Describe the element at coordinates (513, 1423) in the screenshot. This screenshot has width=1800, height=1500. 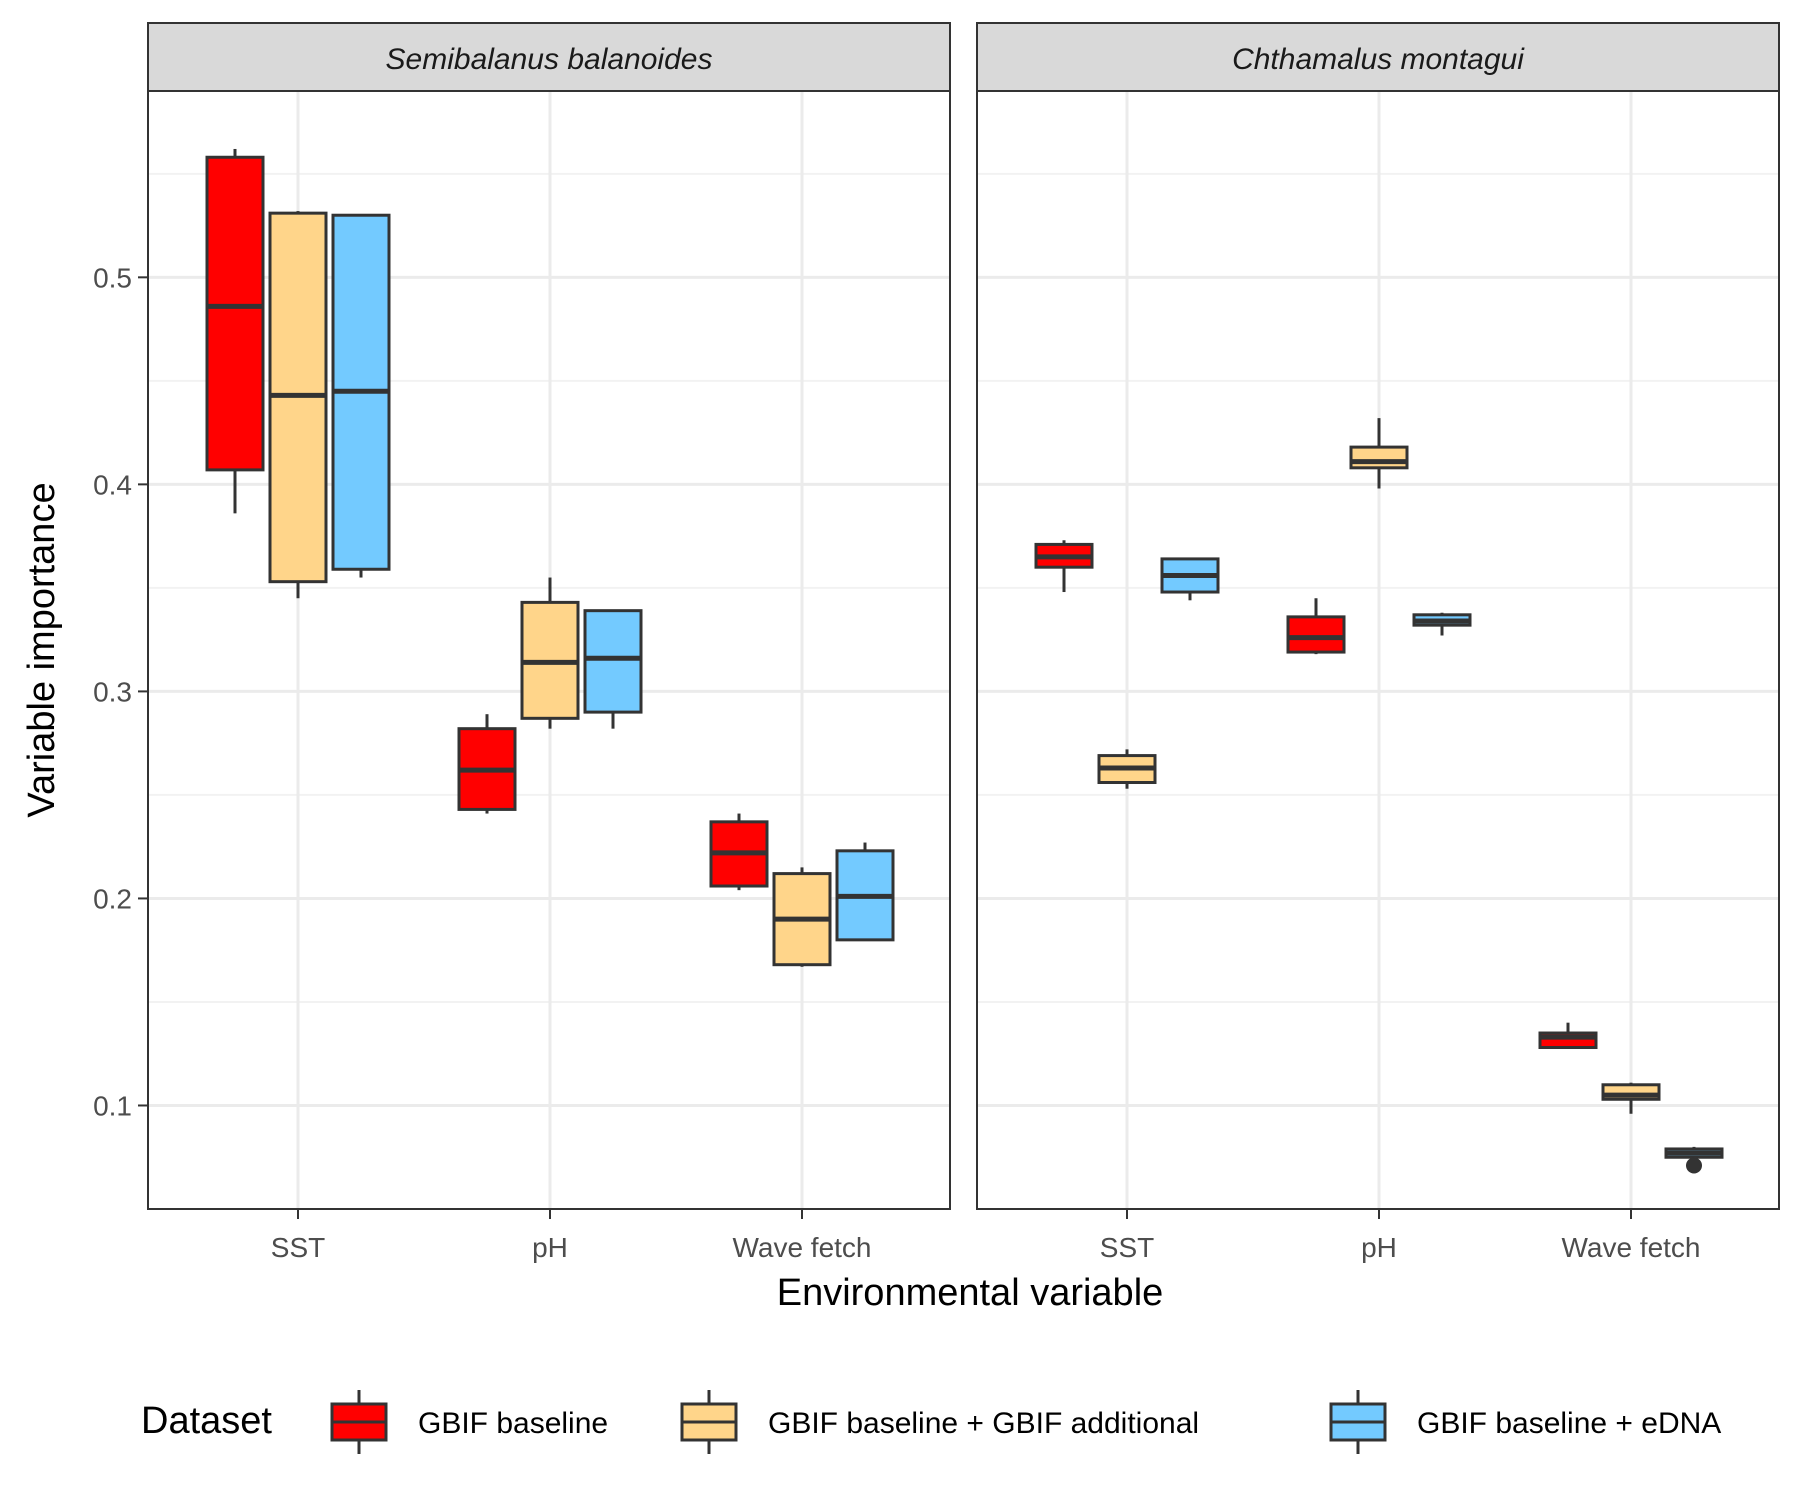
I see `legend-label: GBIF baseline` at that location.